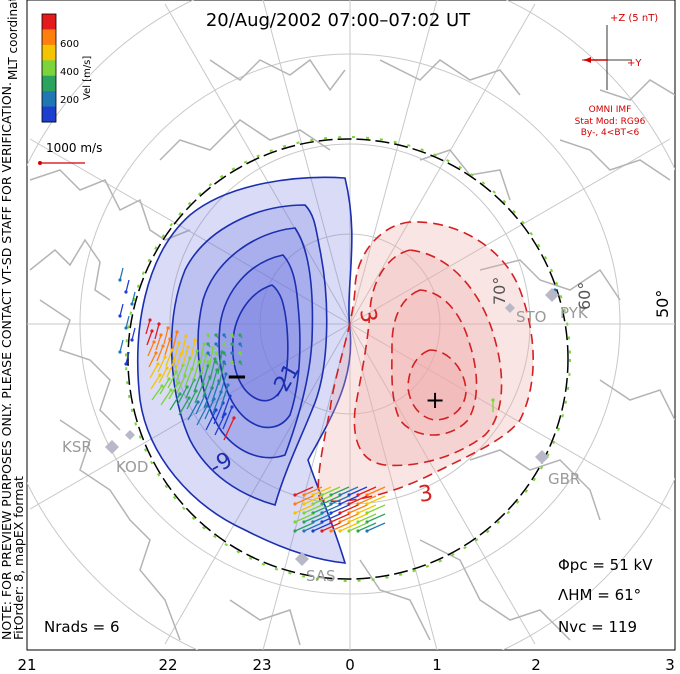 The width and height of the screenshot is (680, 674). What do you see at coordinates (87, 78) in the screenshot?
I see `colorbar-label: Vel [m/s]` at bounding box center [87, 78].